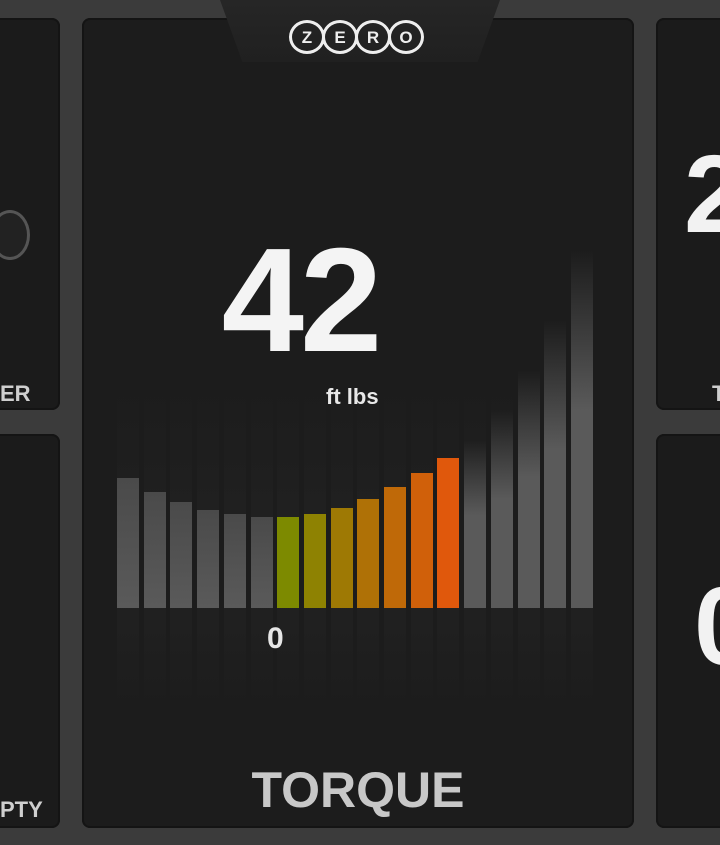 The width and height of the screenshot is (720, 845). Describe the element at coordinates (15, 393) in the screenshot. I see `left-top-label: ER` at that location.